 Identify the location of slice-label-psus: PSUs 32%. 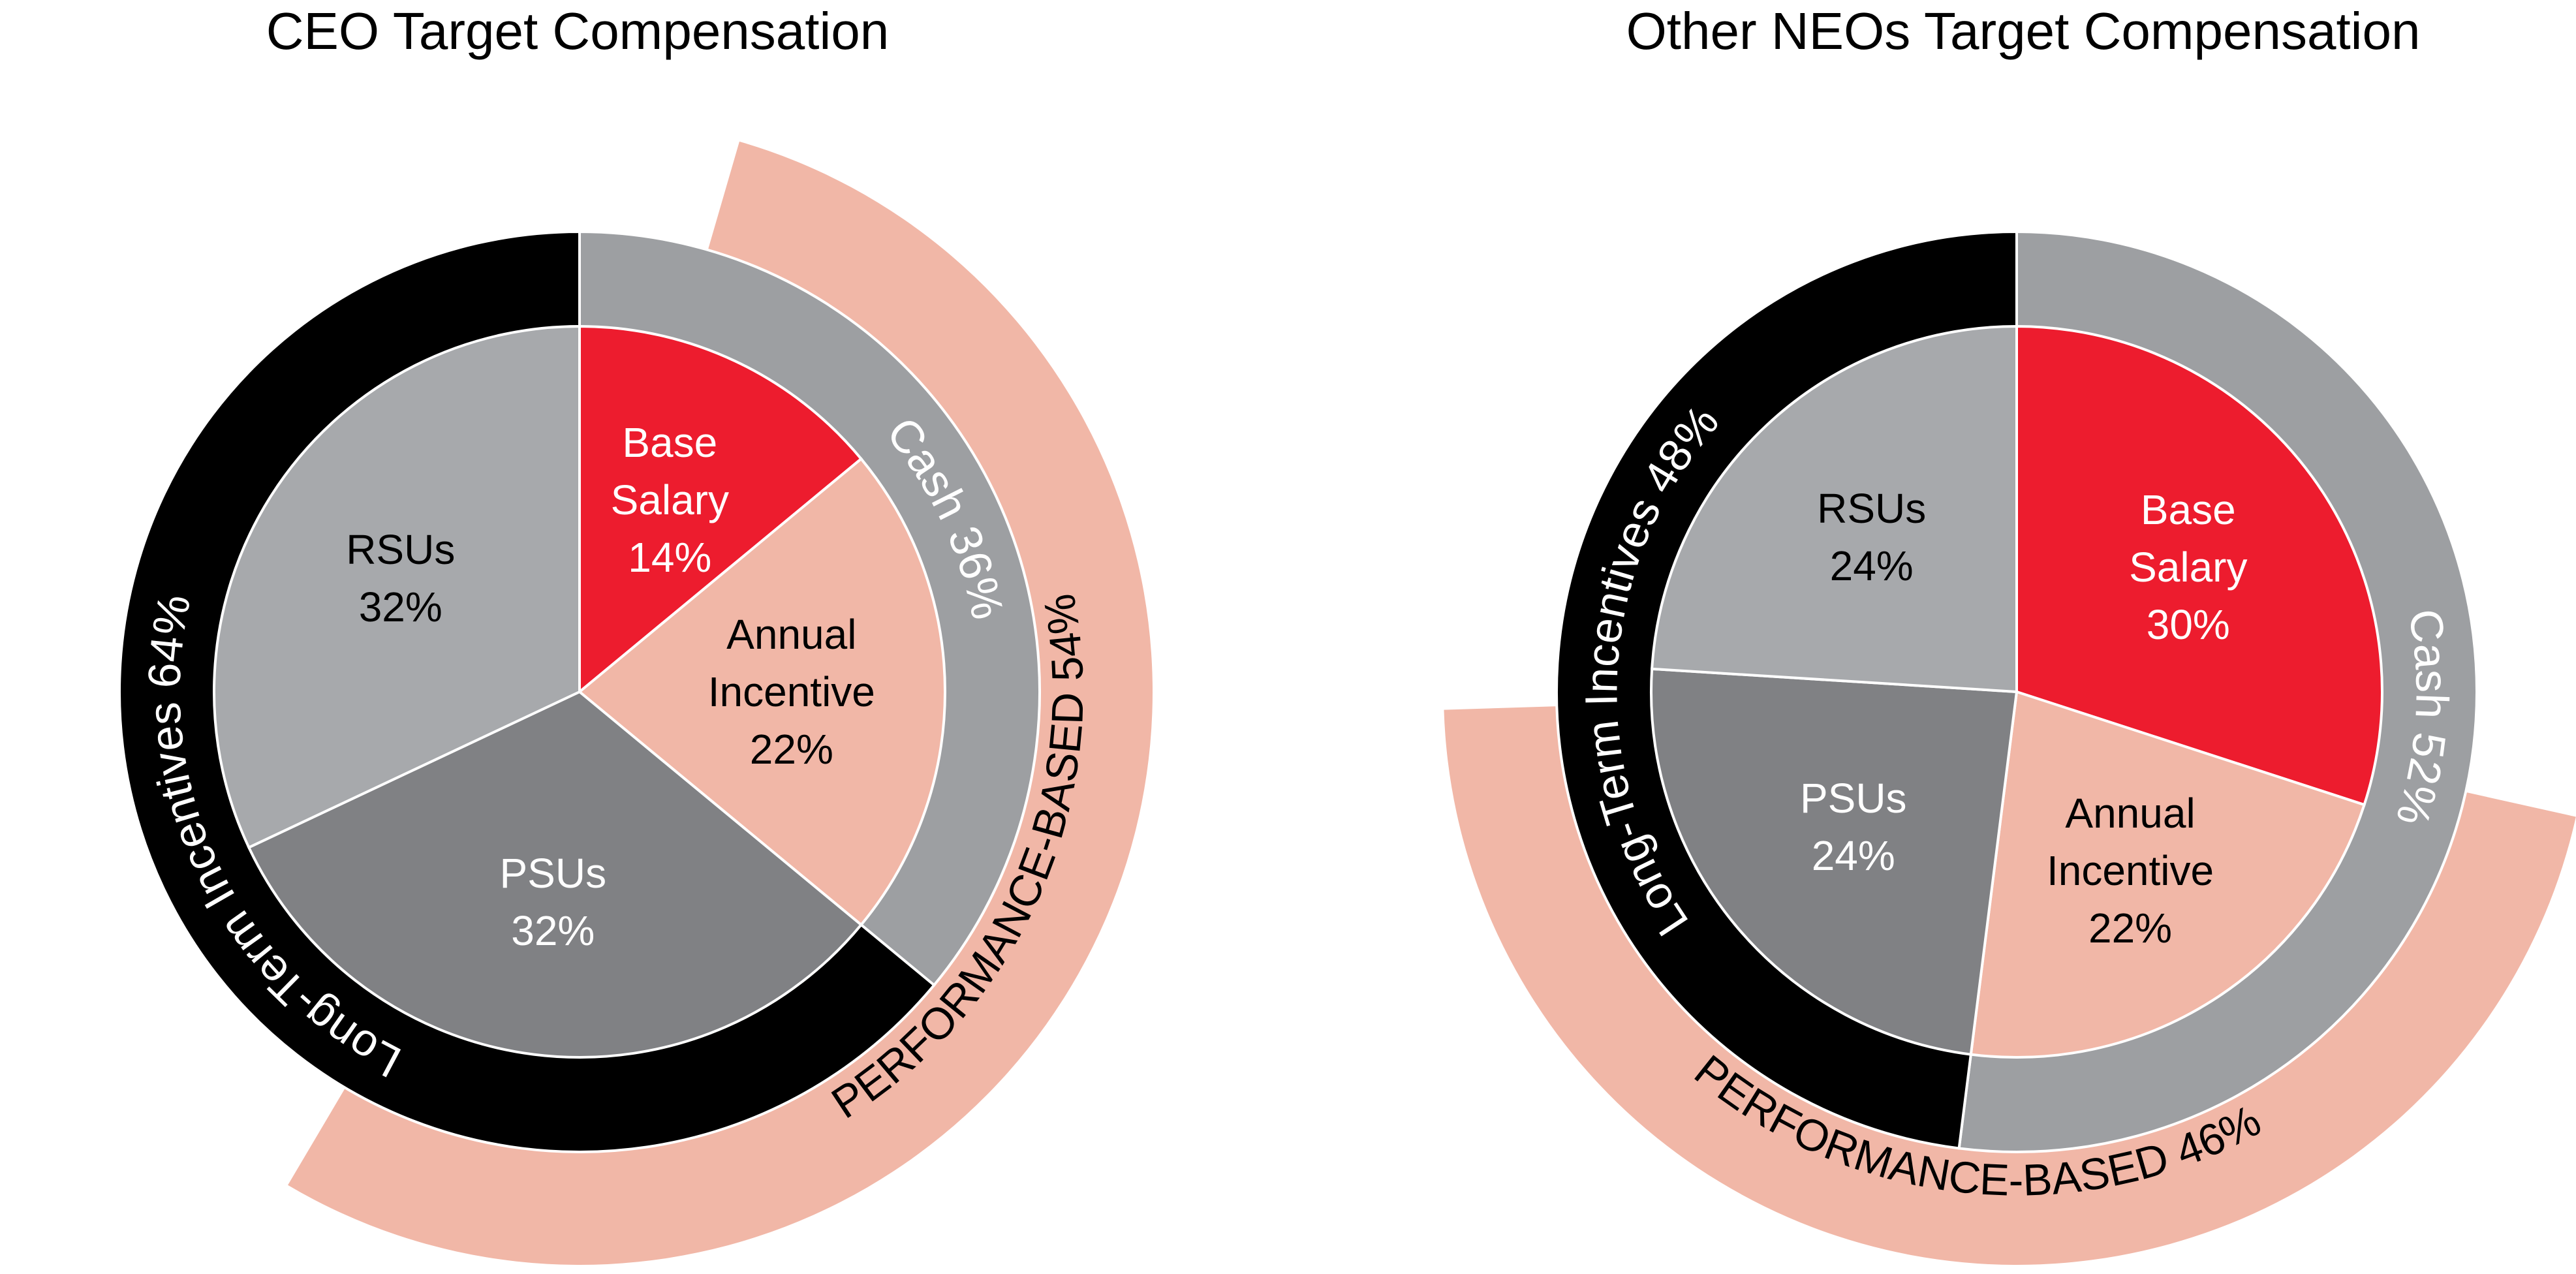
(552, 902).